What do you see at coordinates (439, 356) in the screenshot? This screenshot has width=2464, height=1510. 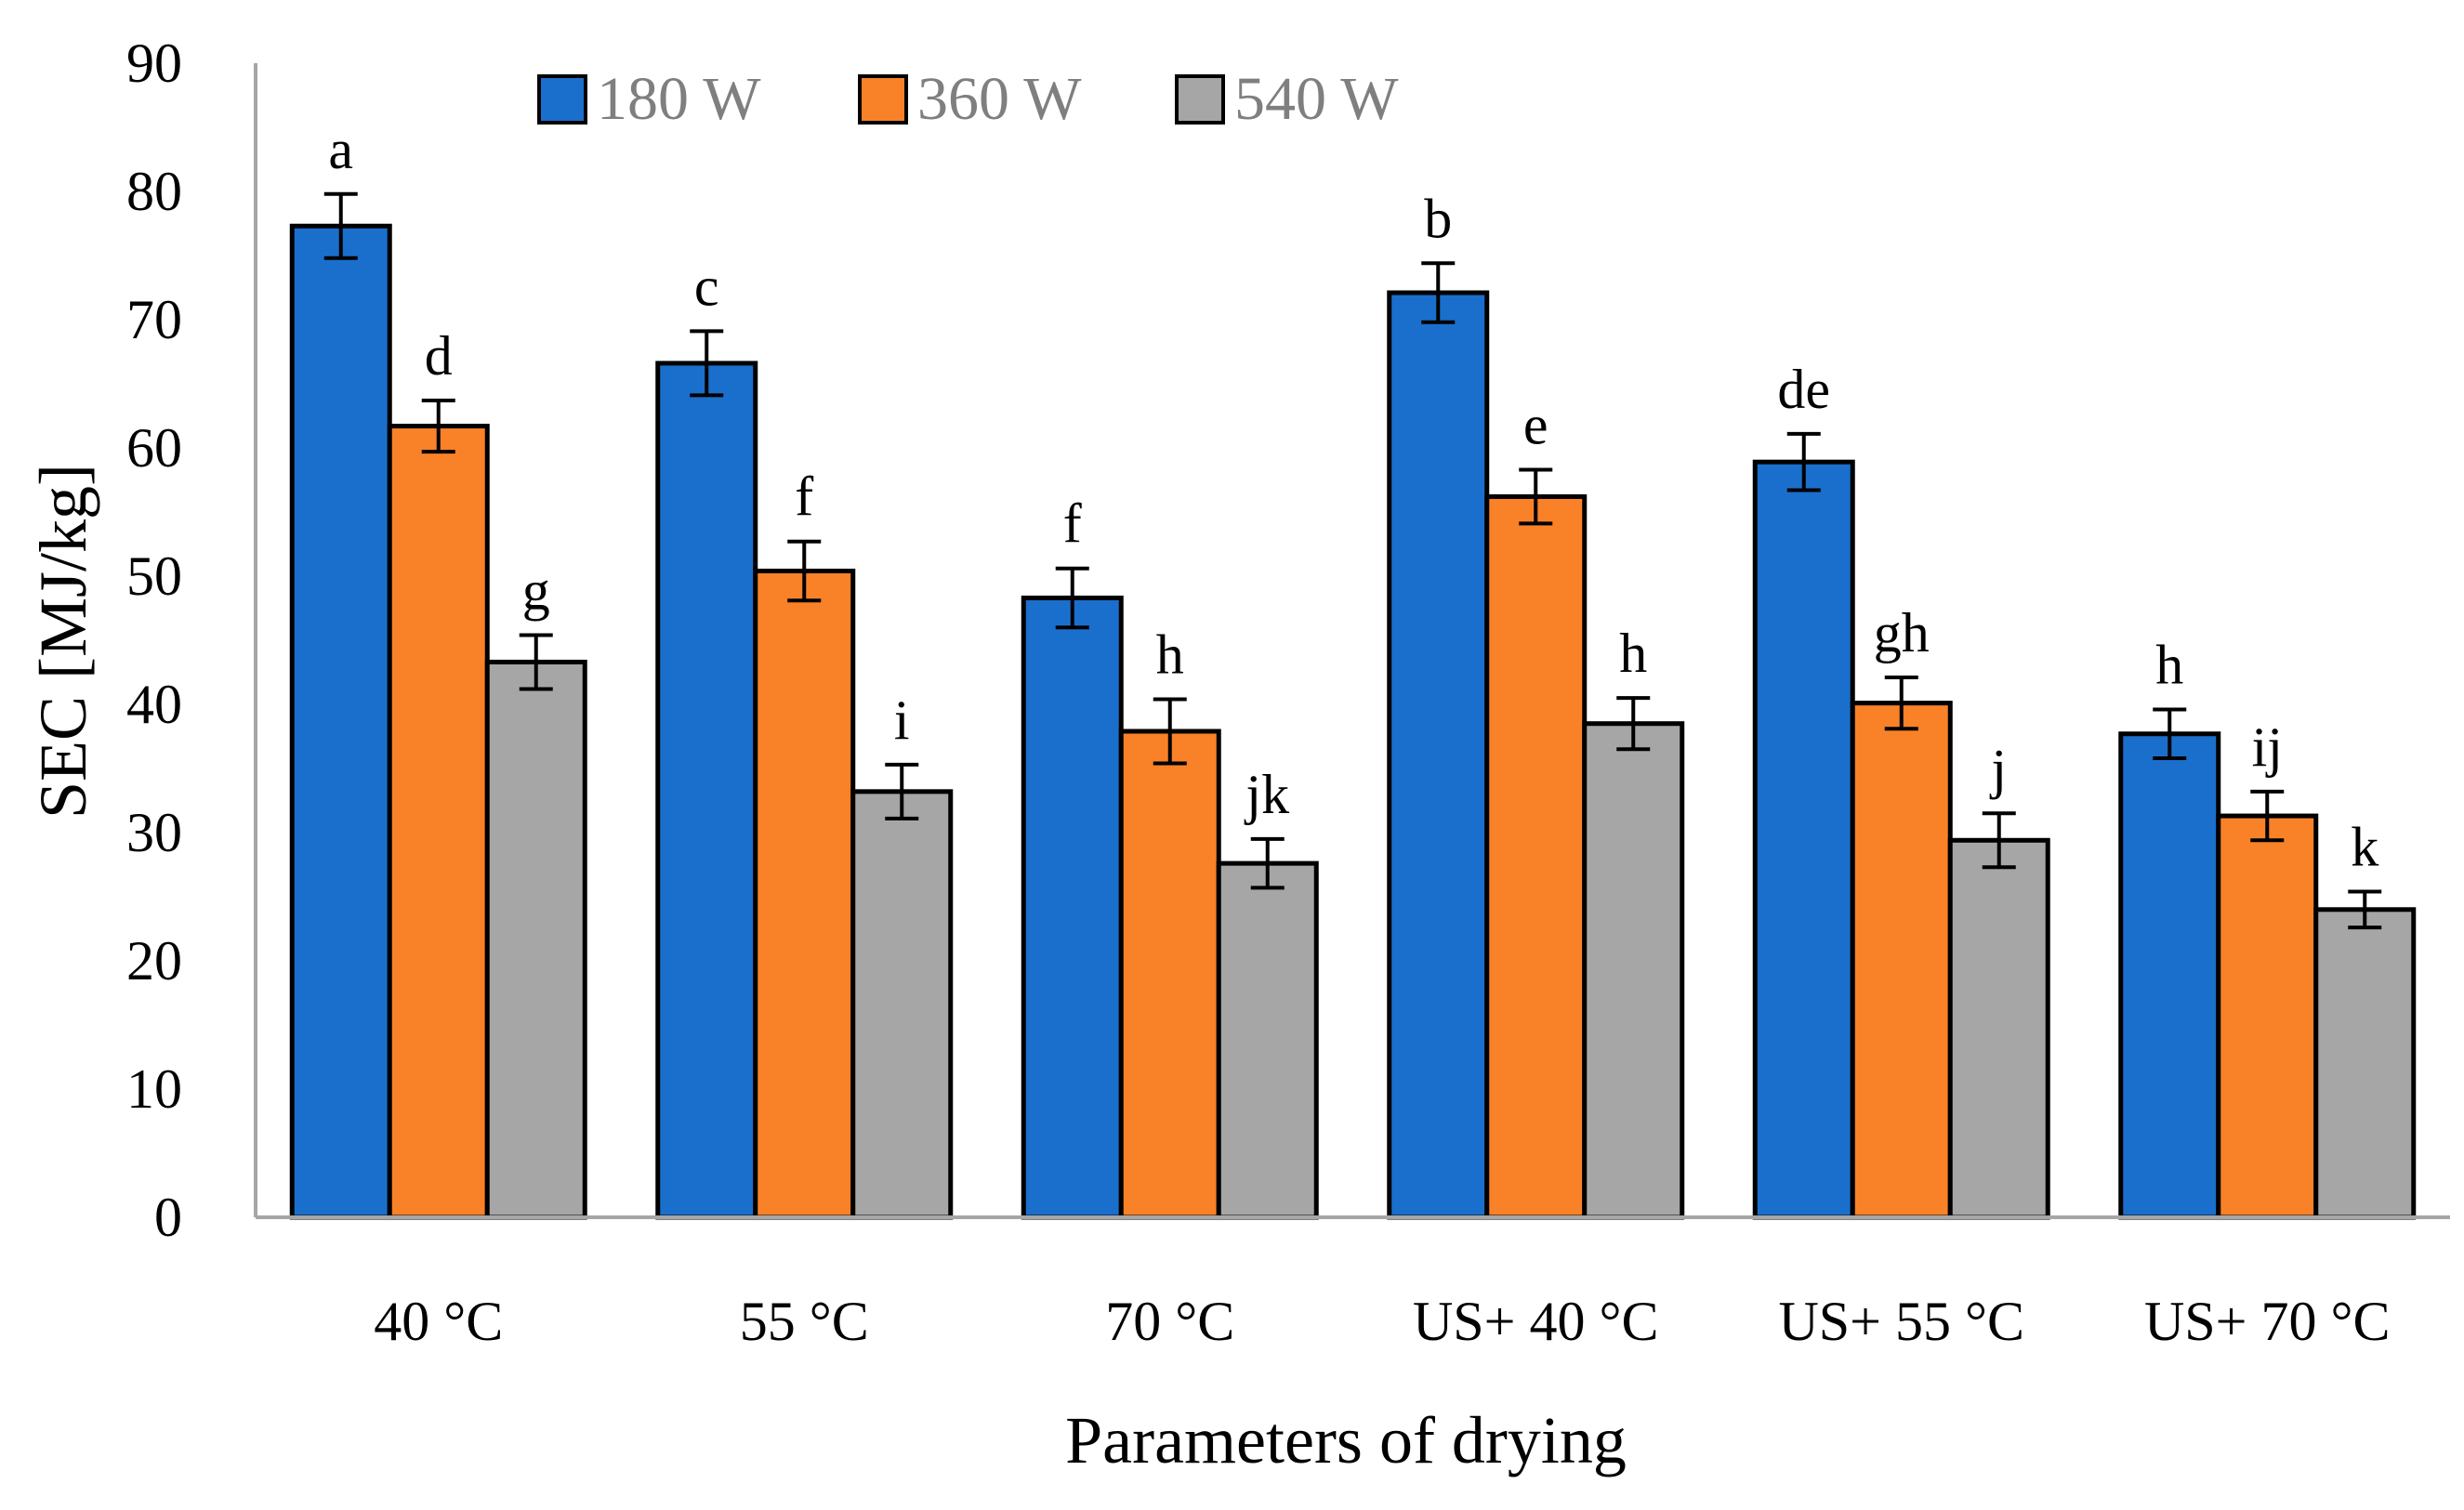 I see `significance-letter: d` at bounding box center [439, 356].